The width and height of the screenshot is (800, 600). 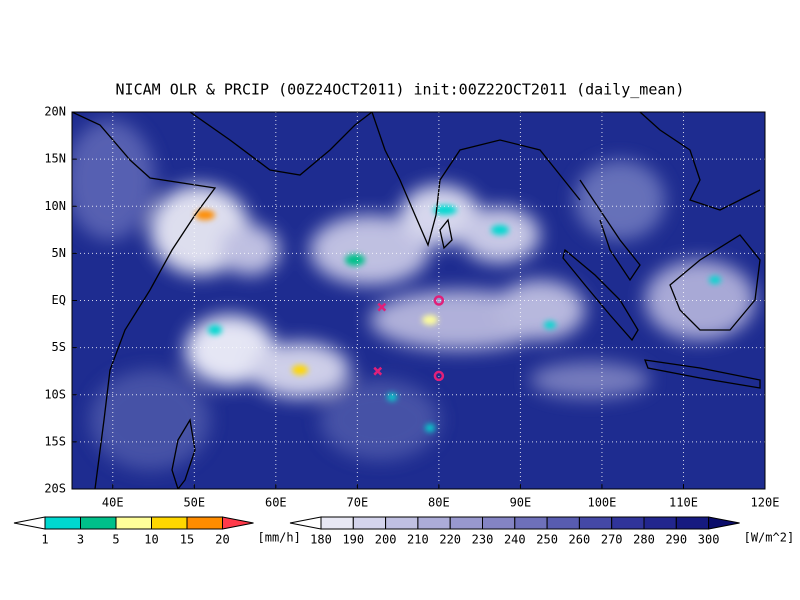 What do you see at coordinates (386, 540) in the screenshot?
I see `colorbar-label: 200` at bounding box center [386, 540].